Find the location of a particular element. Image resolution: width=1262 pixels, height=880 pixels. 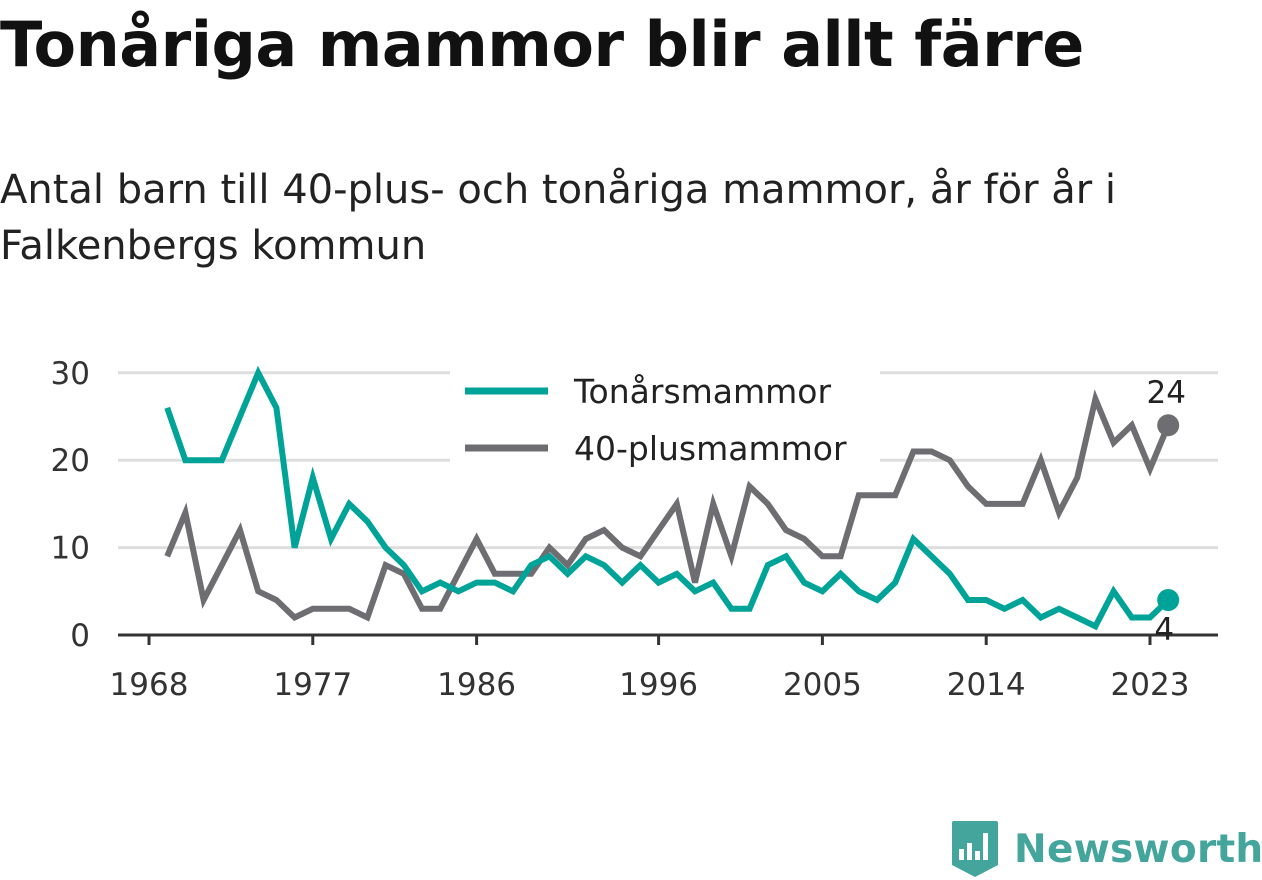

x-axis: 1968 1977 1986 1996 2005 2014 2023 is located at coordinates (664, 668).